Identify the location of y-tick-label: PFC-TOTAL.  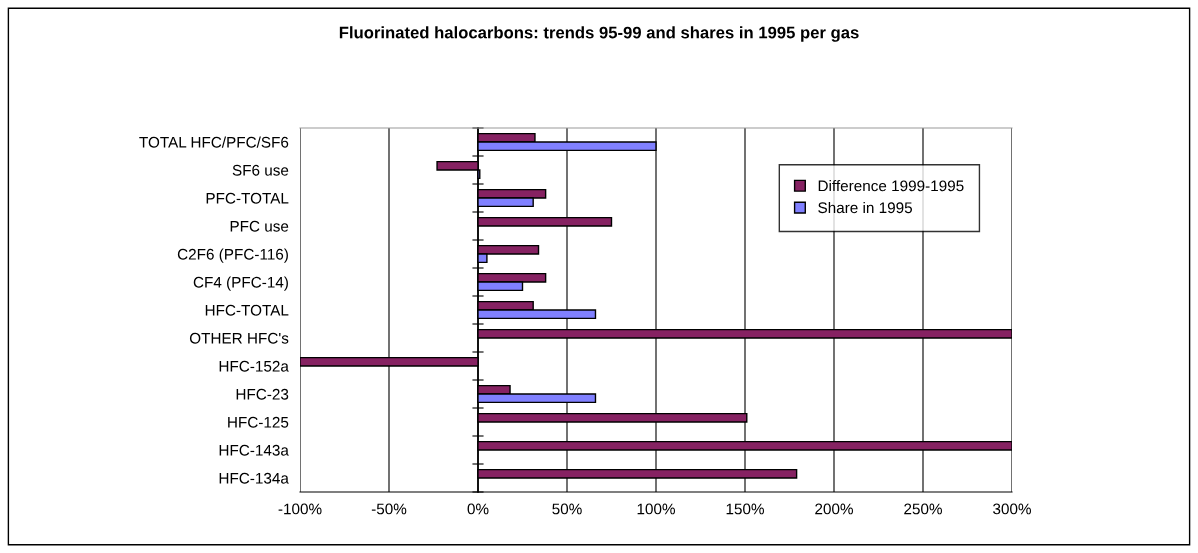
(247, 198).